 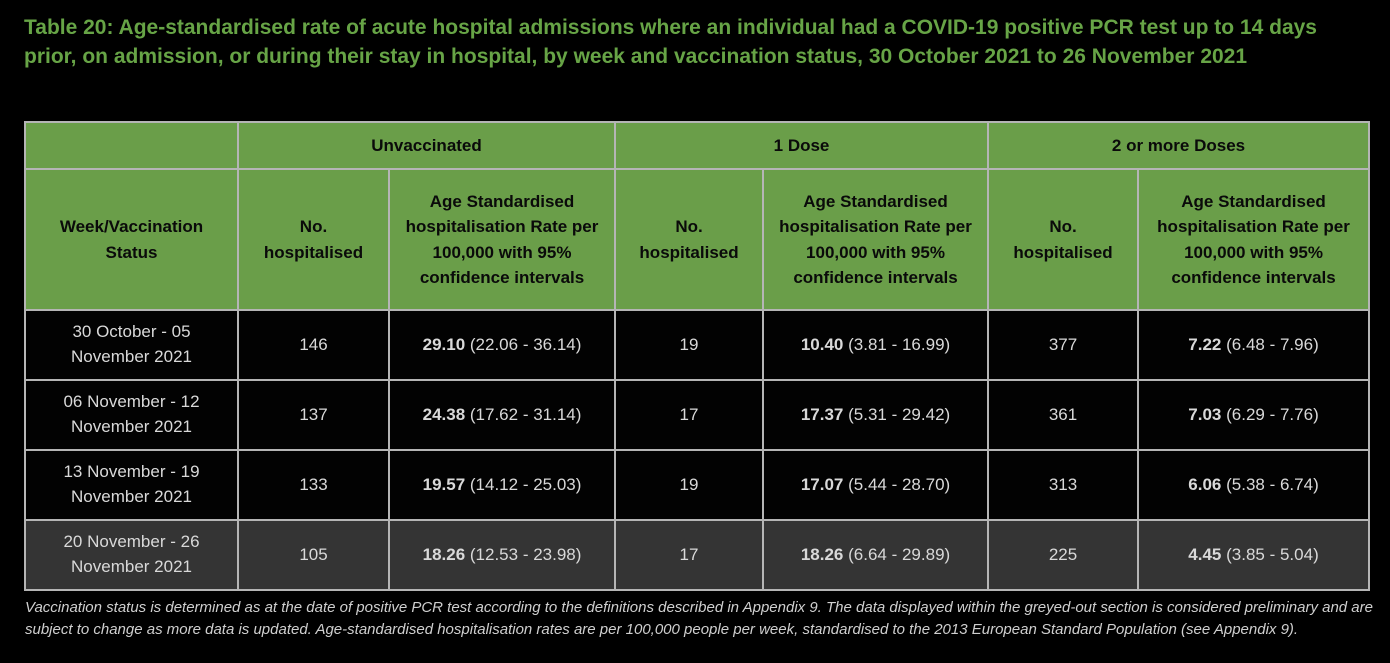 What do you see at coordinates (1205, 554) in the screenshot?
I see `rate-value: 4.45` at bounding box center [1205, 554].